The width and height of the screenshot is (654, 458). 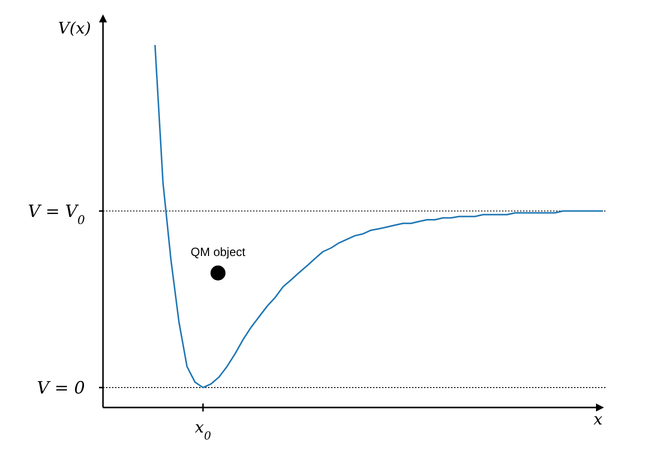 I want to click on annotation: QM object, so click(x=218, y=252).